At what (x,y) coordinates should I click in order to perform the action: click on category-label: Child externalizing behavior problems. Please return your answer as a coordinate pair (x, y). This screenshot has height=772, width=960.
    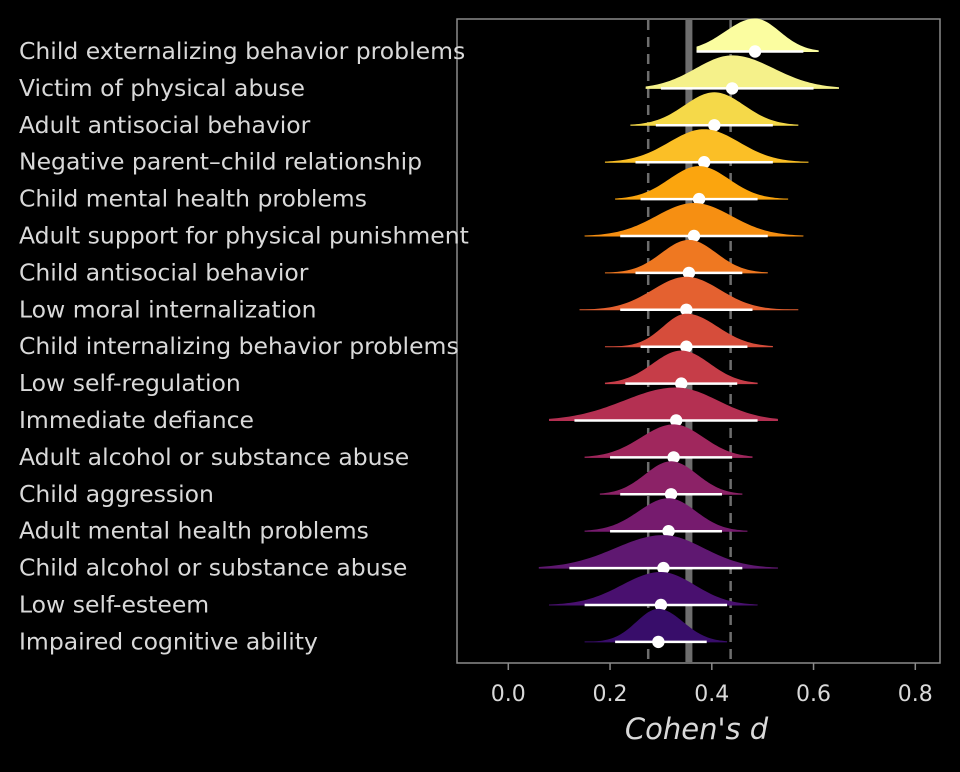
    Looking at the image, I should click on (242, 51).